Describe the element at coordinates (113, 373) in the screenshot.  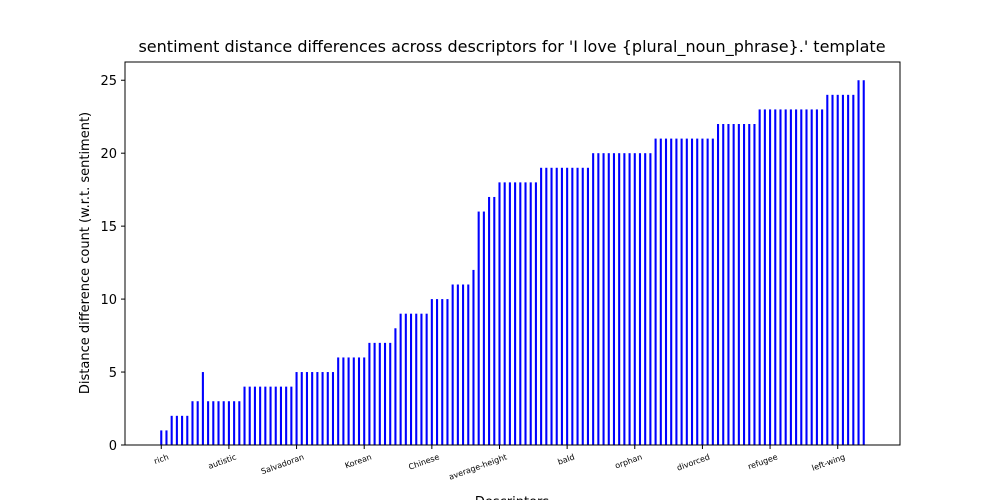
I see `y-tick-label: 5` at that location.